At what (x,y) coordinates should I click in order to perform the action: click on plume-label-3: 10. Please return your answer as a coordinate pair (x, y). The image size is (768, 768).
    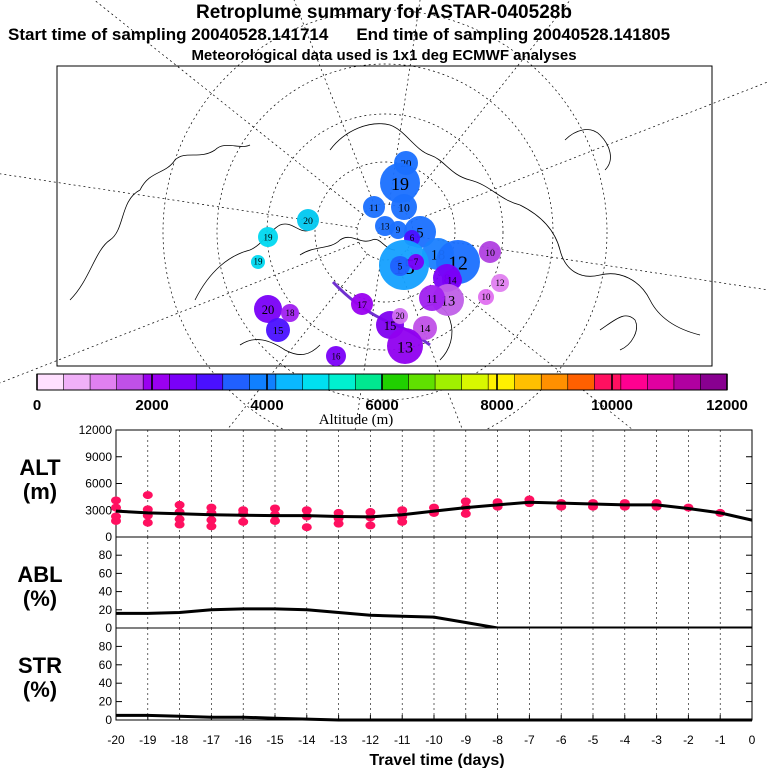
    Looking at the image, I should click on (404, 208).